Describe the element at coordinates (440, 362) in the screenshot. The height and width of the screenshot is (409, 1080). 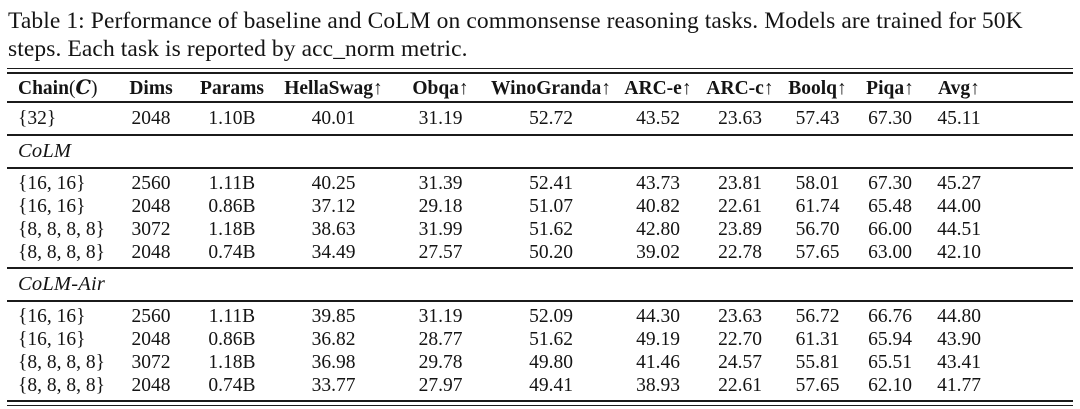
I see `table-cell: 29.78` at that location.